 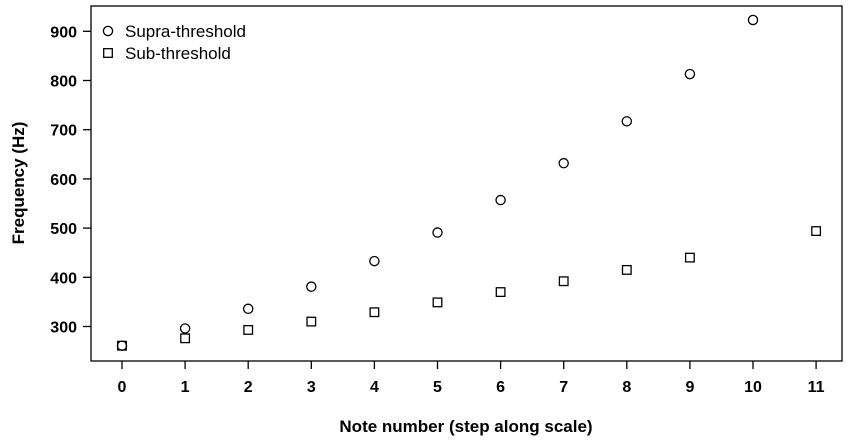 What do you see at coordinates (816, 387) in the screenshot?
I see `x-tick-label: 11` at bounding box center [816, 387].